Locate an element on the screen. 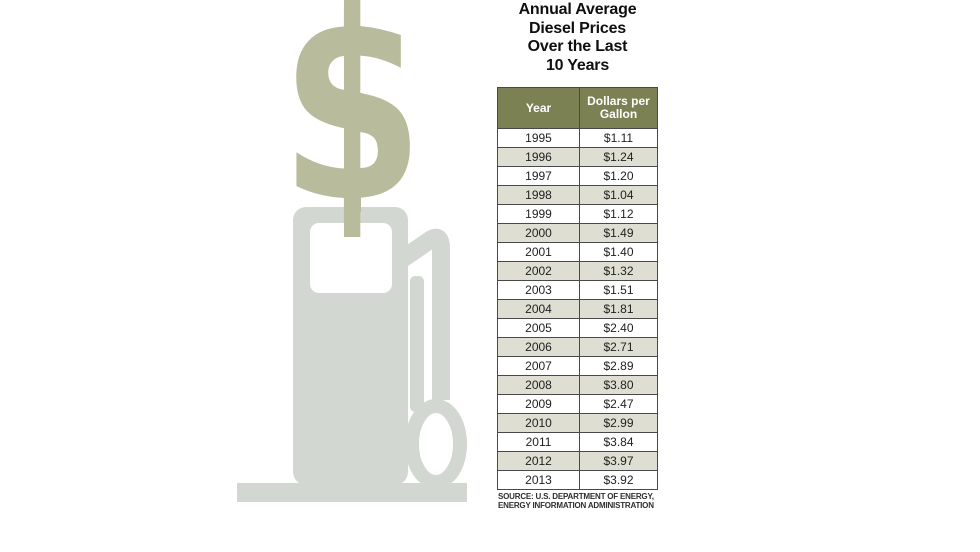  table-row: 2006 $2.71 is located at coordinates (577, 347).